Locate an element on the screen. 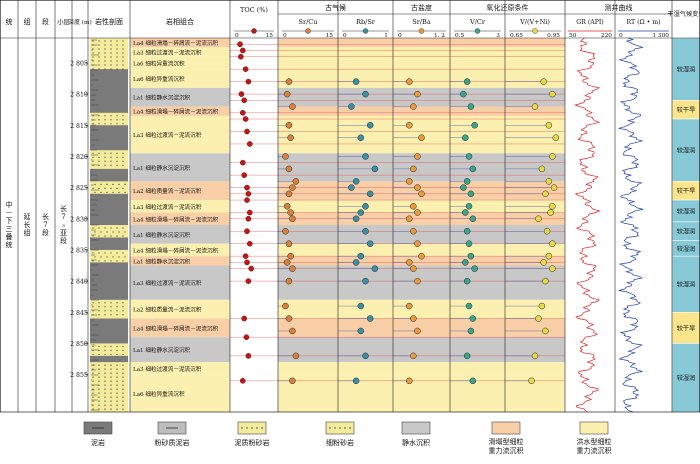 This screenshot has height=464, width=700. climate-label: 较湿润 is located at coordinates (686, 249).